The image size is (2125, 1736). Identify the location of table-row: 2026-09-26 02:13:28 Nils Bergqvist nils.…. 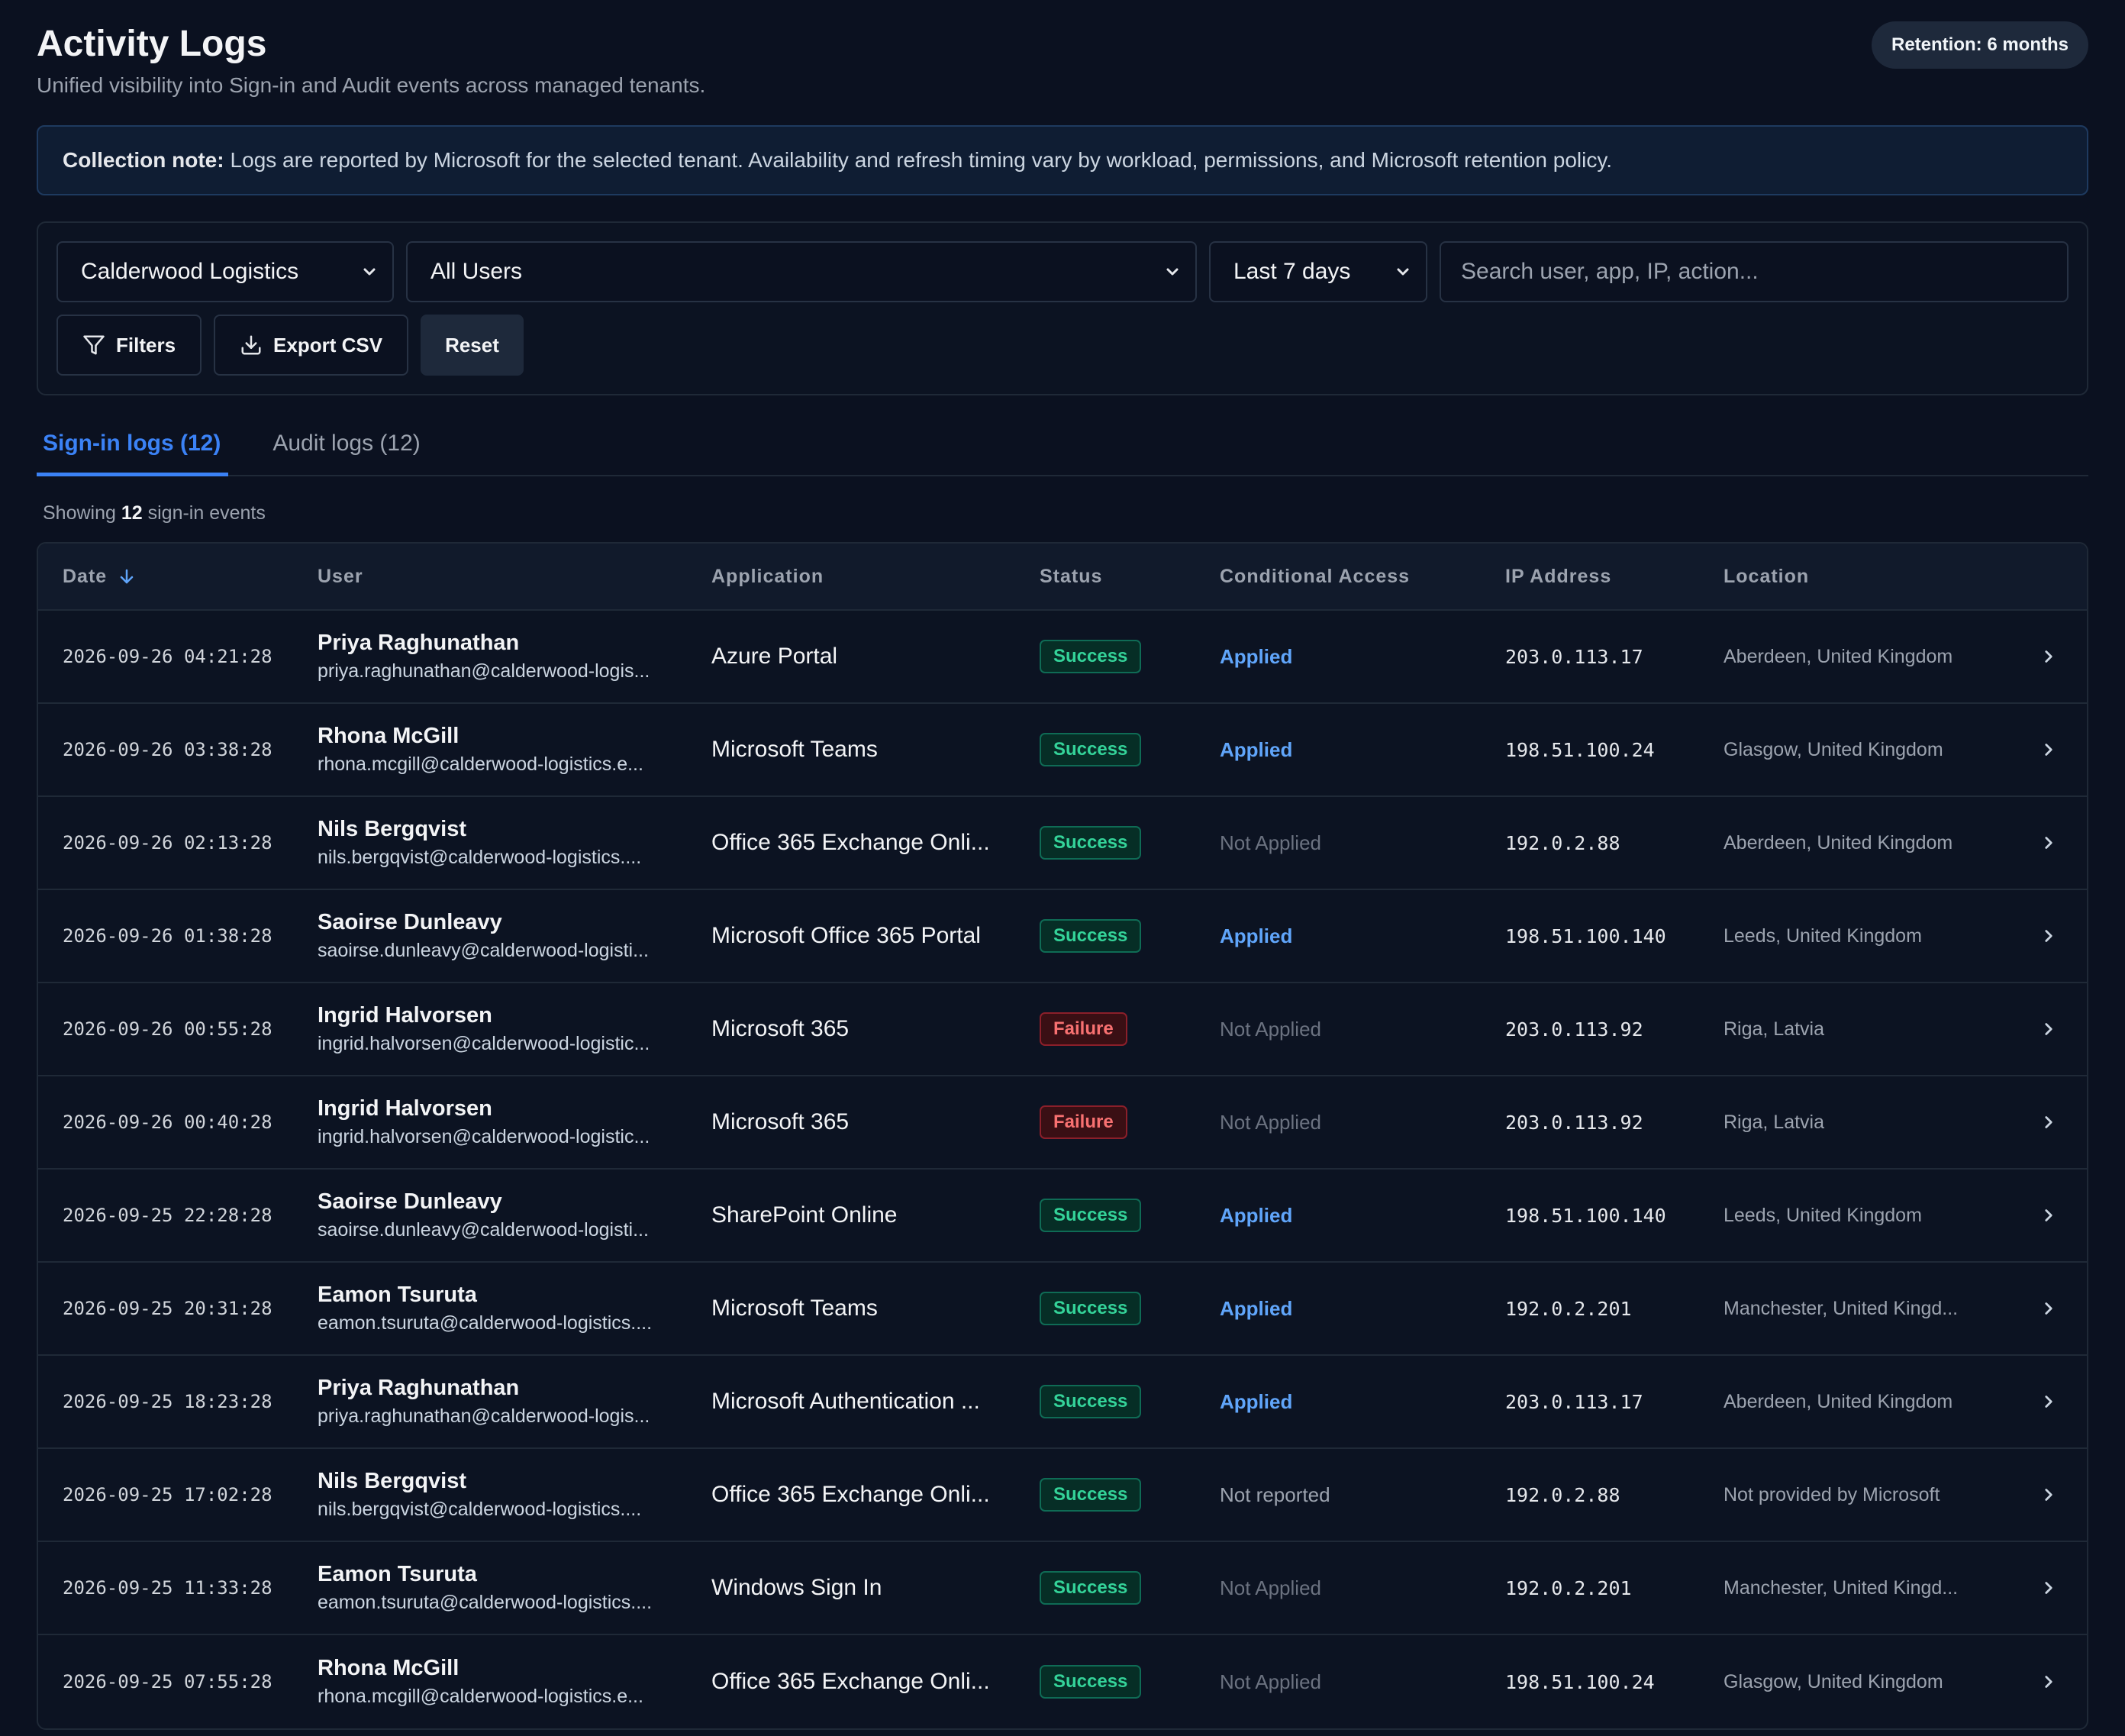
(1062, 843).